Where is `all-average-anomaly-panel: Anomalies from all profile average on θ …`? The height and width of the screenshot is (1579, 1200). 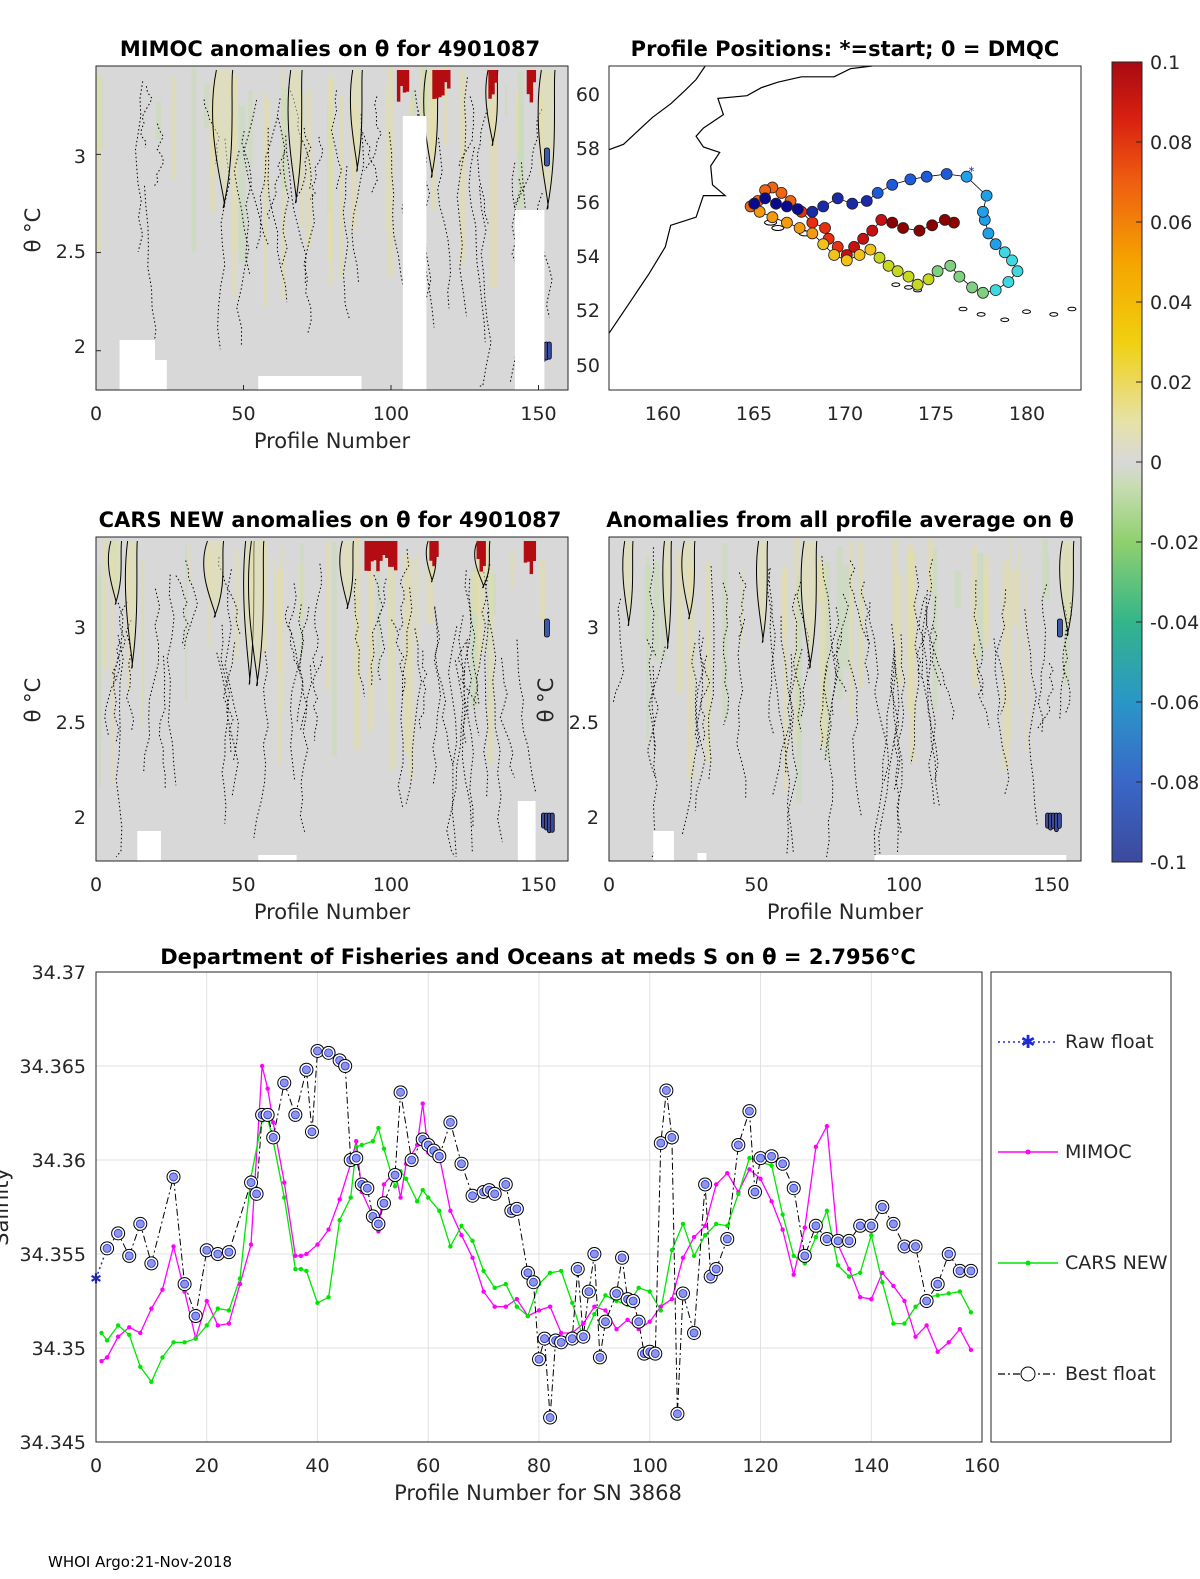
all-average-anomaly-panel: Anomalies from all profile average on θ … is located at coordinates (808, 716).